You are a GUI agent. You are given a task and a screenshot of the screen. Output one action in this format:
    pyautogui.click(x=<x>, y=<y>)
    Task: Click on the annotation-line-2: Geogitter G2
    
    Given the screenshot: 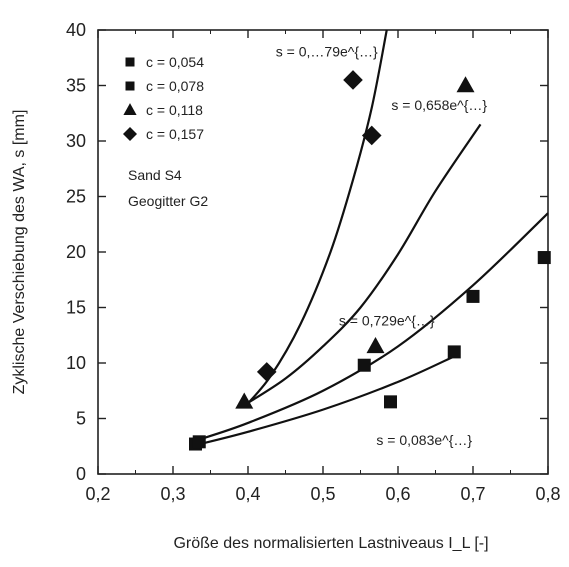 What is the action you would take?
    pyautogui.click(x=168, y=201)
    